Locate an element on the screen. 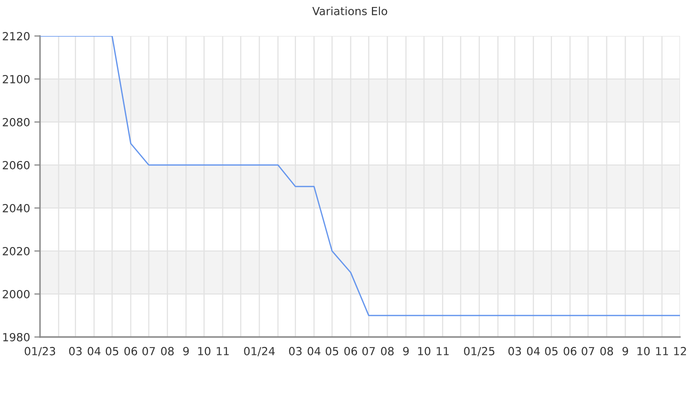 The height and width of the screenshot is (400, 700). y-tick-label: 2100 is located at coordinates (16, 79).